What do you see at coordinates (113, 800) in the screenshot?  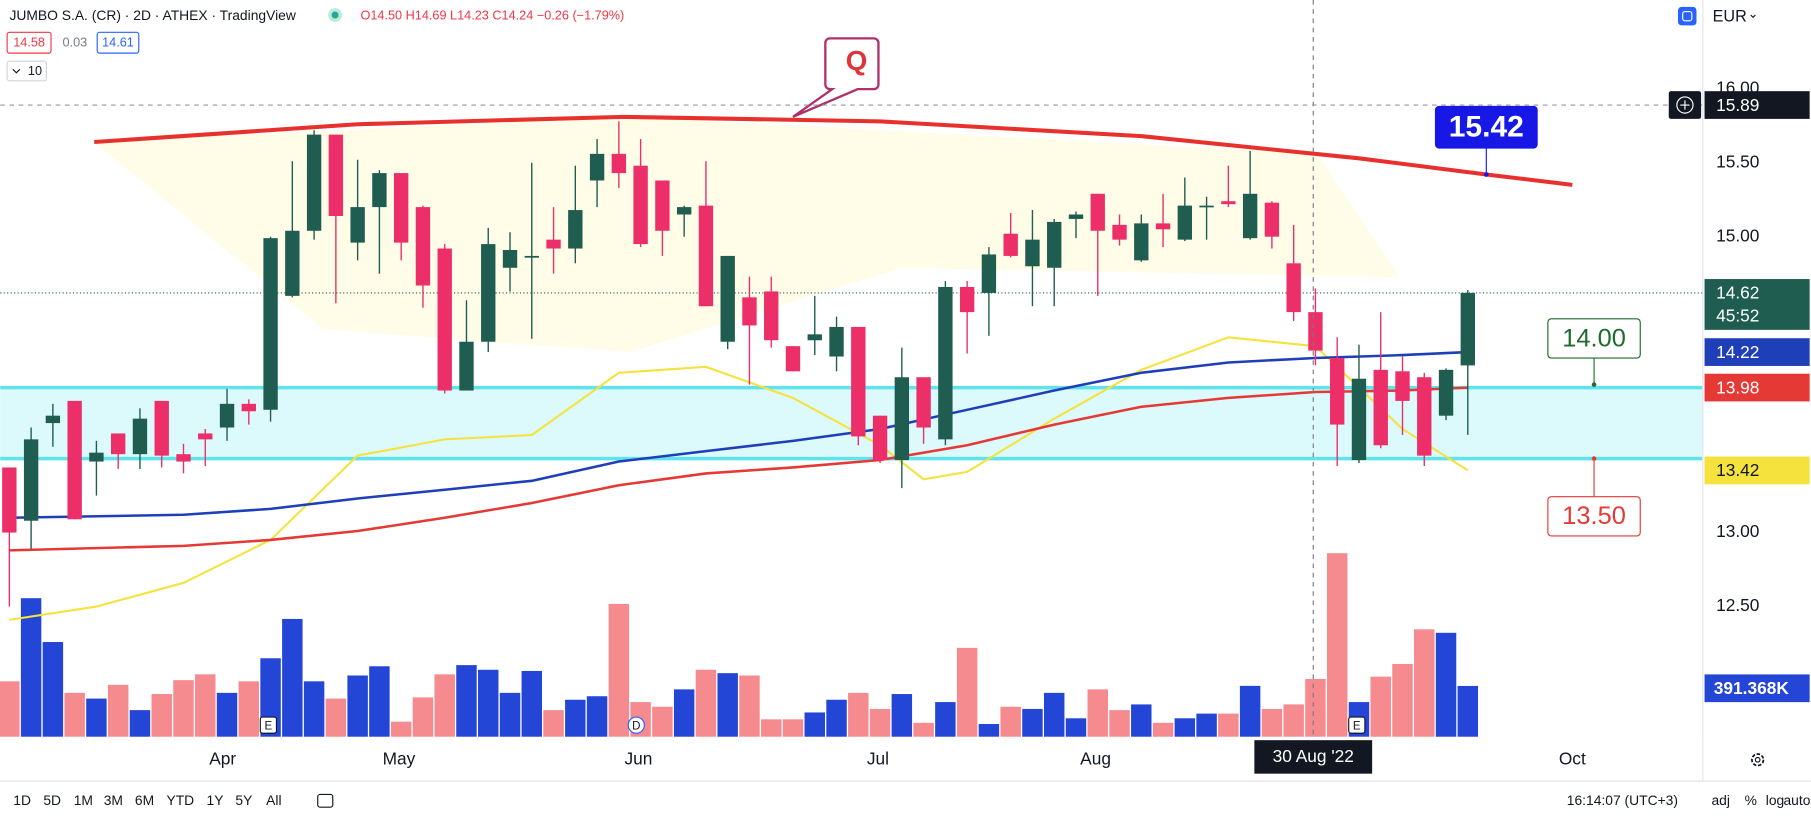 I see `range-button: 3M` at bounding box center [113, 800].